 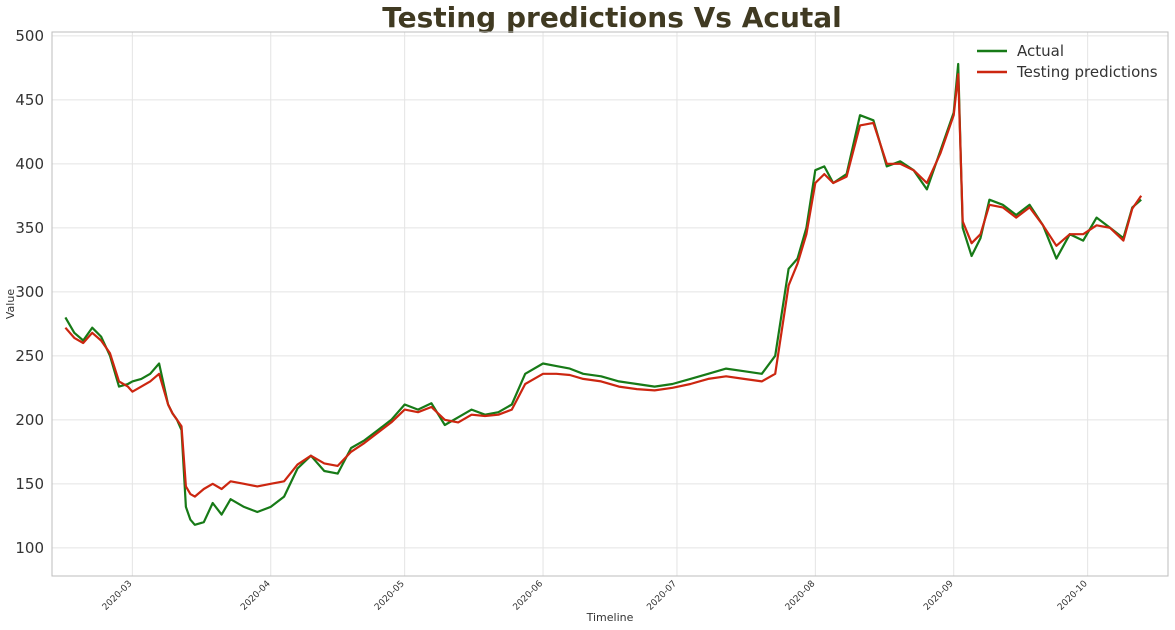 What do you see at coordinates (29, 100) in the screenshot?
I see `y-tick-label: 450` at bounding box center [29, 100].